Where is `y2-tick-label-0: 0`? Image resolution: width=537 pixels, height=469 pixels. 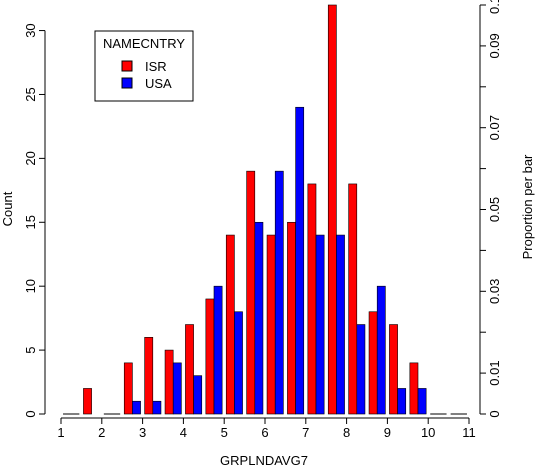
y2-tick-label-0: 0 is located at coordinates (494, 413).